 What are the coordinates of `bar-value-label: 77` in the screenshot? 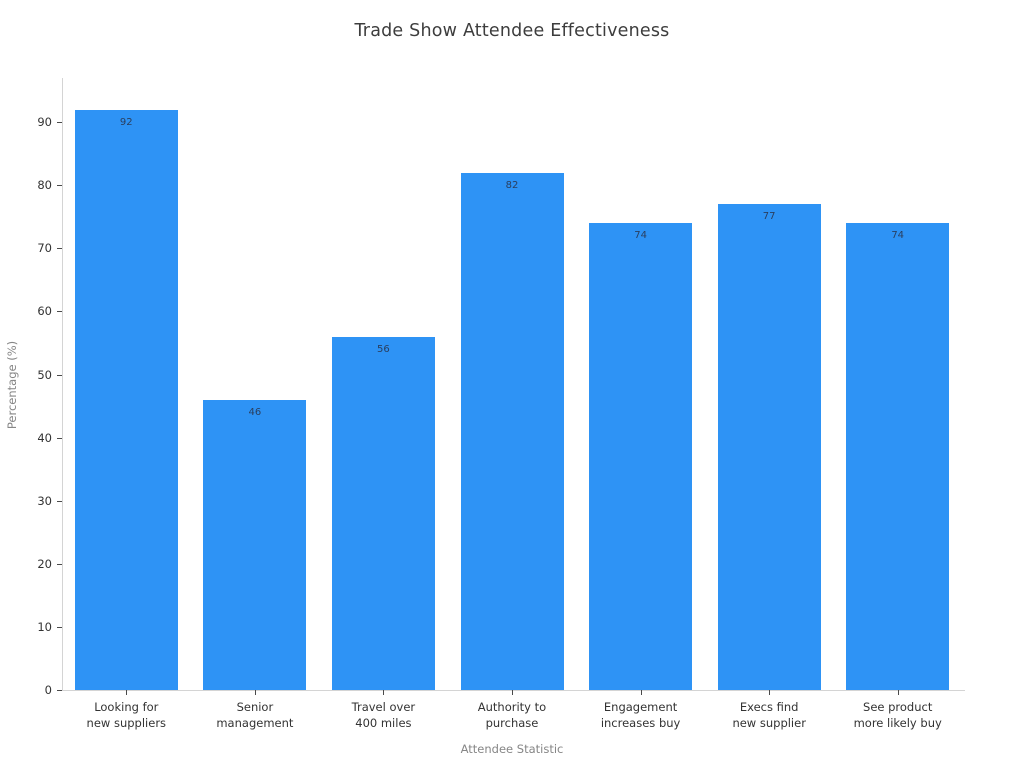 It's located at (769, 217).